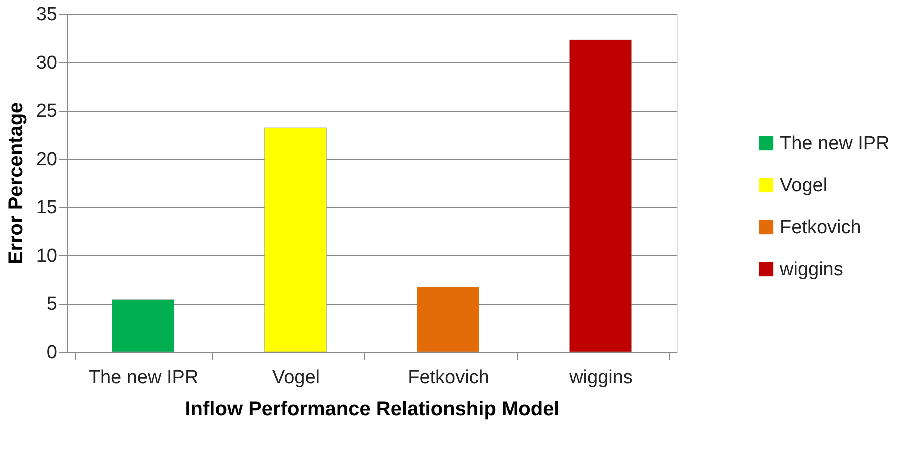 The image size is (909, 451). I want to click on y-tick-label: 25, so click(47, 111).